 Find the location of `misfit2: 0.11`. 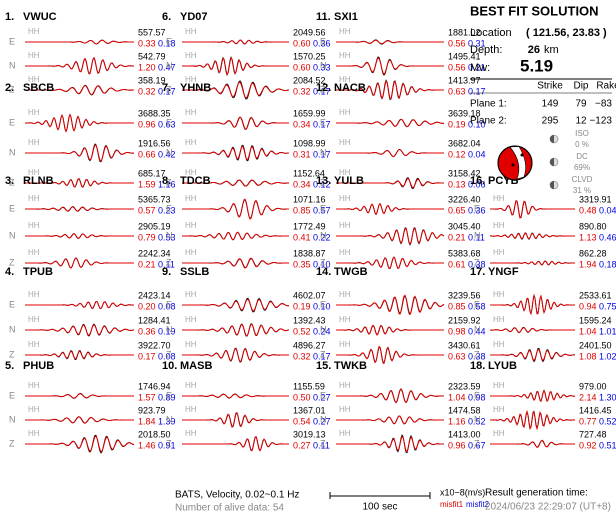

misfit2: 0.11 is located at coordinates (321, 445).